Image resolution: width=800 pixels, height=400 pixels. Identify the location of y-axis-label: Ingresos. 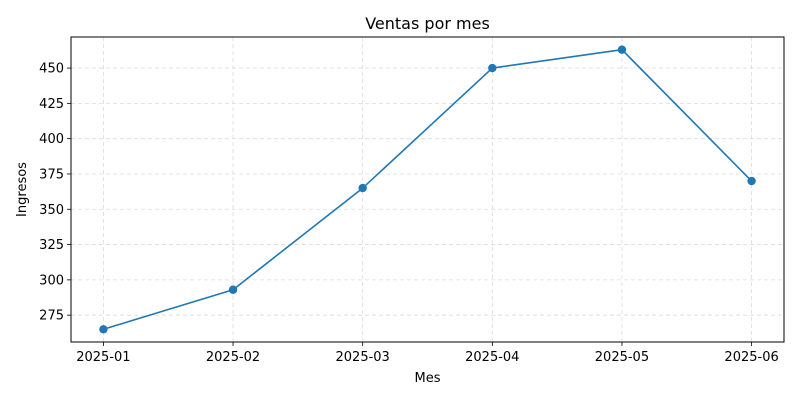
(22, 189).